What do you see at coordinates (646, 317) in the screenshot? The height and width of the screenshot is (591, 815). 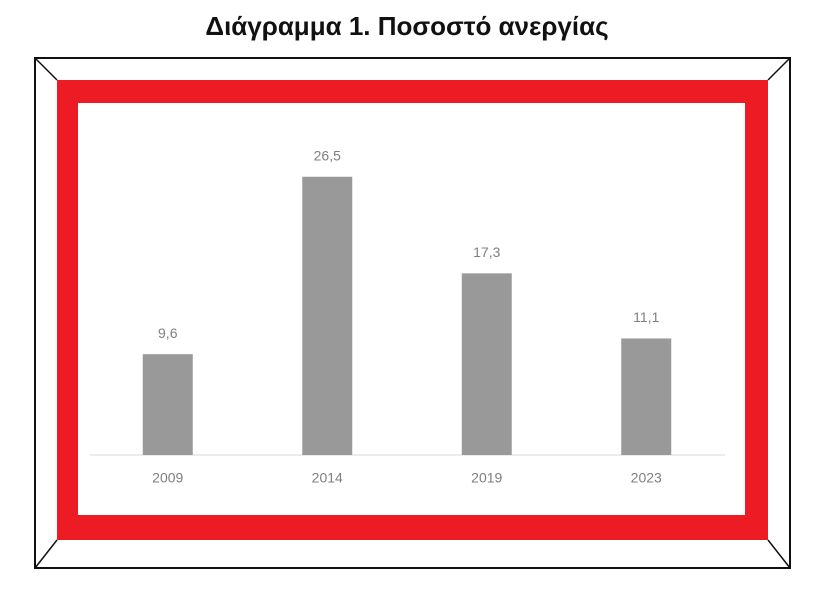 I see `data-label: 11,1` at bounding box center [646, 317].